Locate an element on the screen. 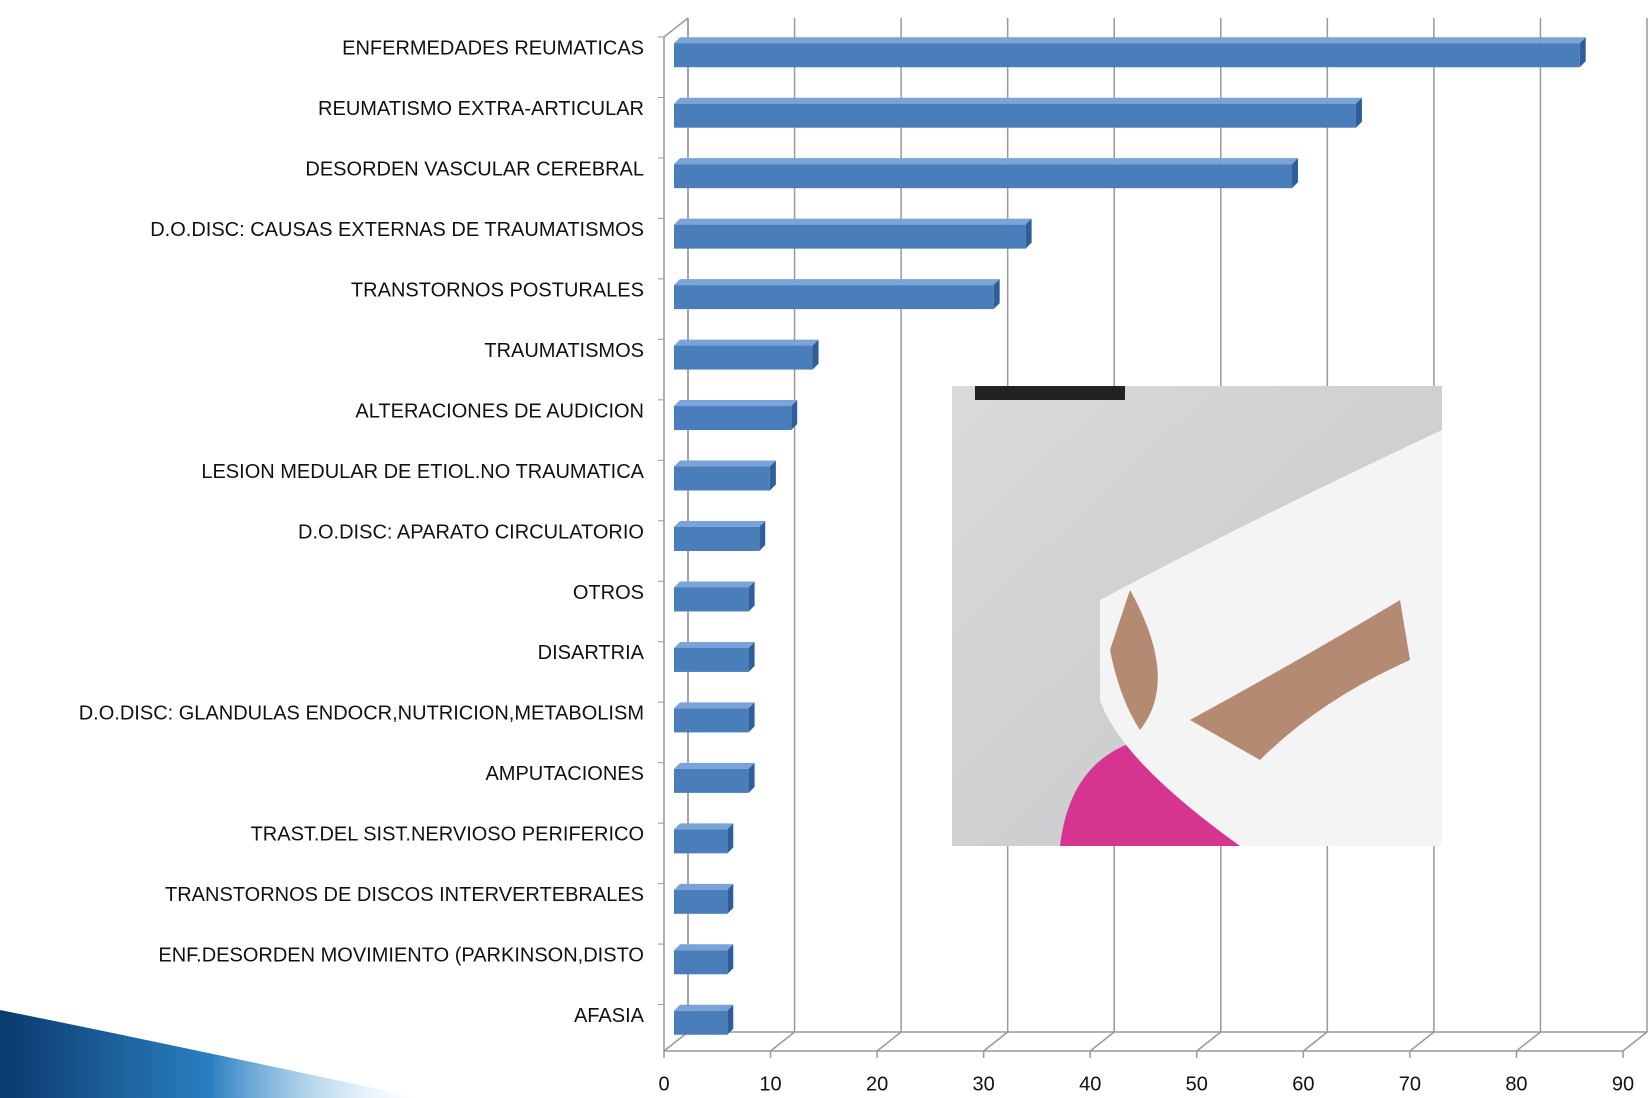 Image resolution: width=1648 pixels, height=1098 pixels. x-tick-label: 20 is located at coordinates (877, 1084).